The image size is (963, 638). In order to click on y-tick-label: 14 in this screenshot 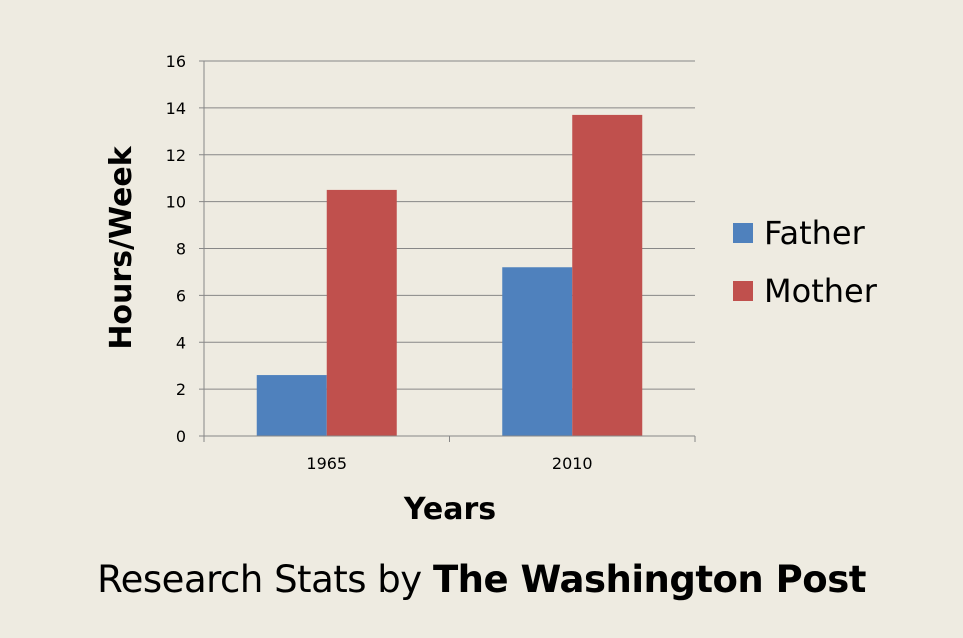, I will do `click(176, 108)`.